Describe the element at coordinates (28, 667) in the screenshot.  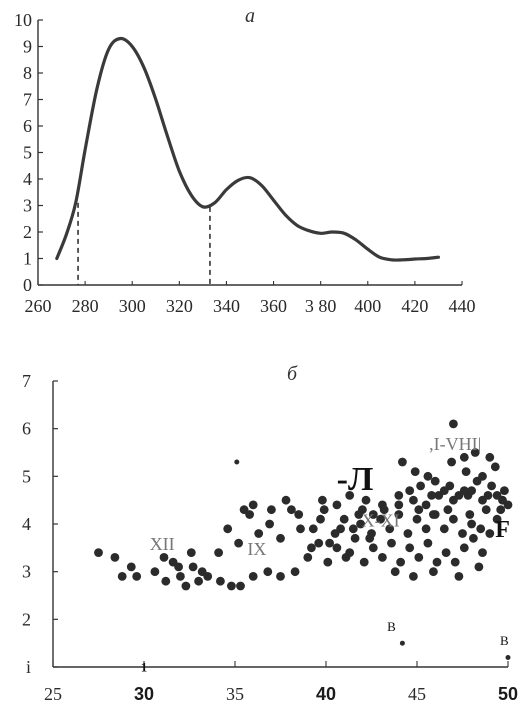
I see `y-tick-label-b: i` at that location.